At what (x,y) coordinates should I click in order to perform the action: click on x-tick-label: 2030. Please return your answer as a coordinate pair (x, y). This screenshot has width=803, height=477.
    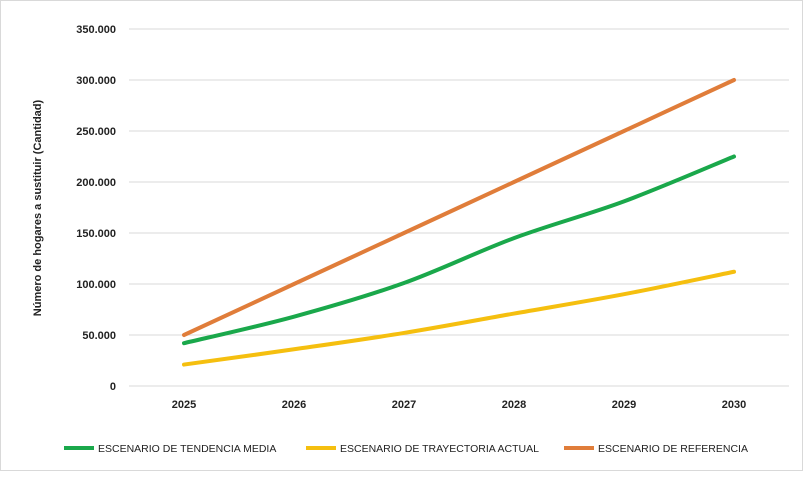
    Looking at the image, I should click on (734, 405).